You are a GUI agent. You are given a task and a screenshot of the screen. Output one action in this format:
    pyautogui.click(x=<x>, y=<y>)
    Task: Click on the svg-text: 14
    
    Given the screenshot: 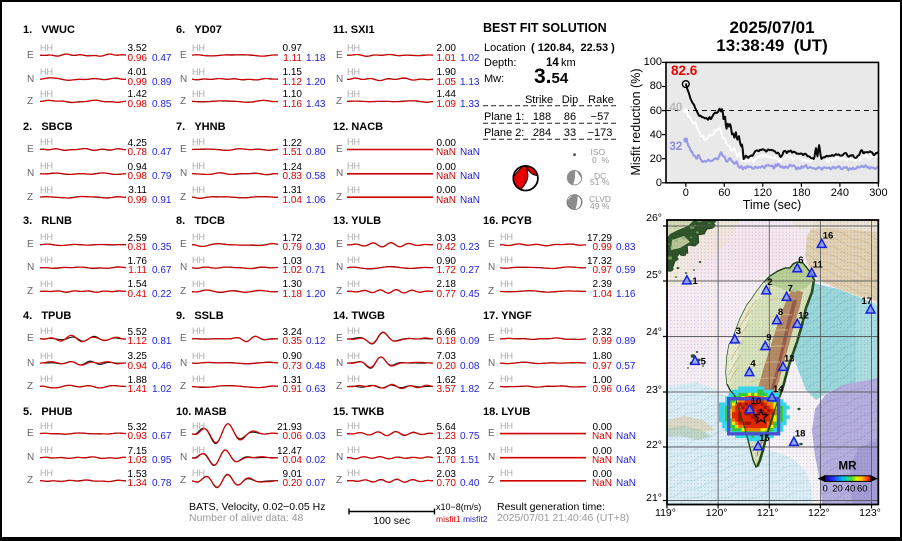 What is the action you would take?
    pyautogui.click(x=778, y=389)
    